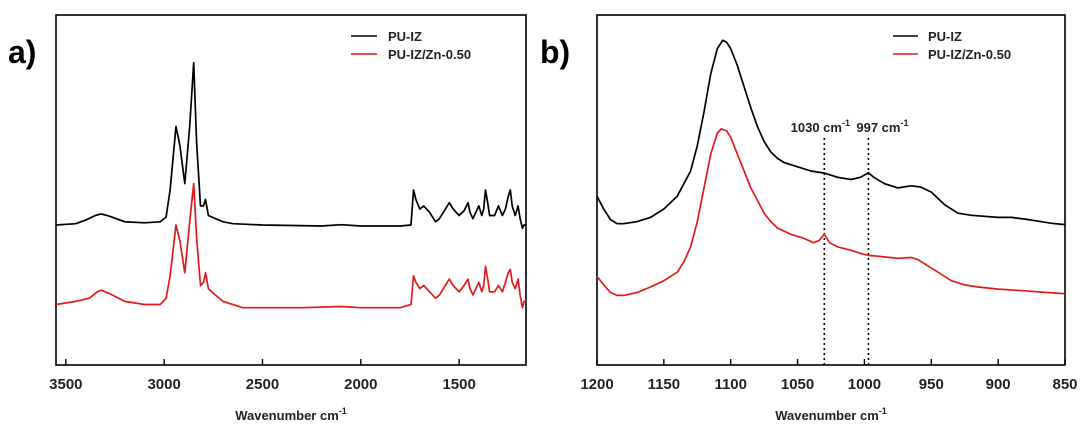  I want to click on panel-label-b: b), so click(555, 52).